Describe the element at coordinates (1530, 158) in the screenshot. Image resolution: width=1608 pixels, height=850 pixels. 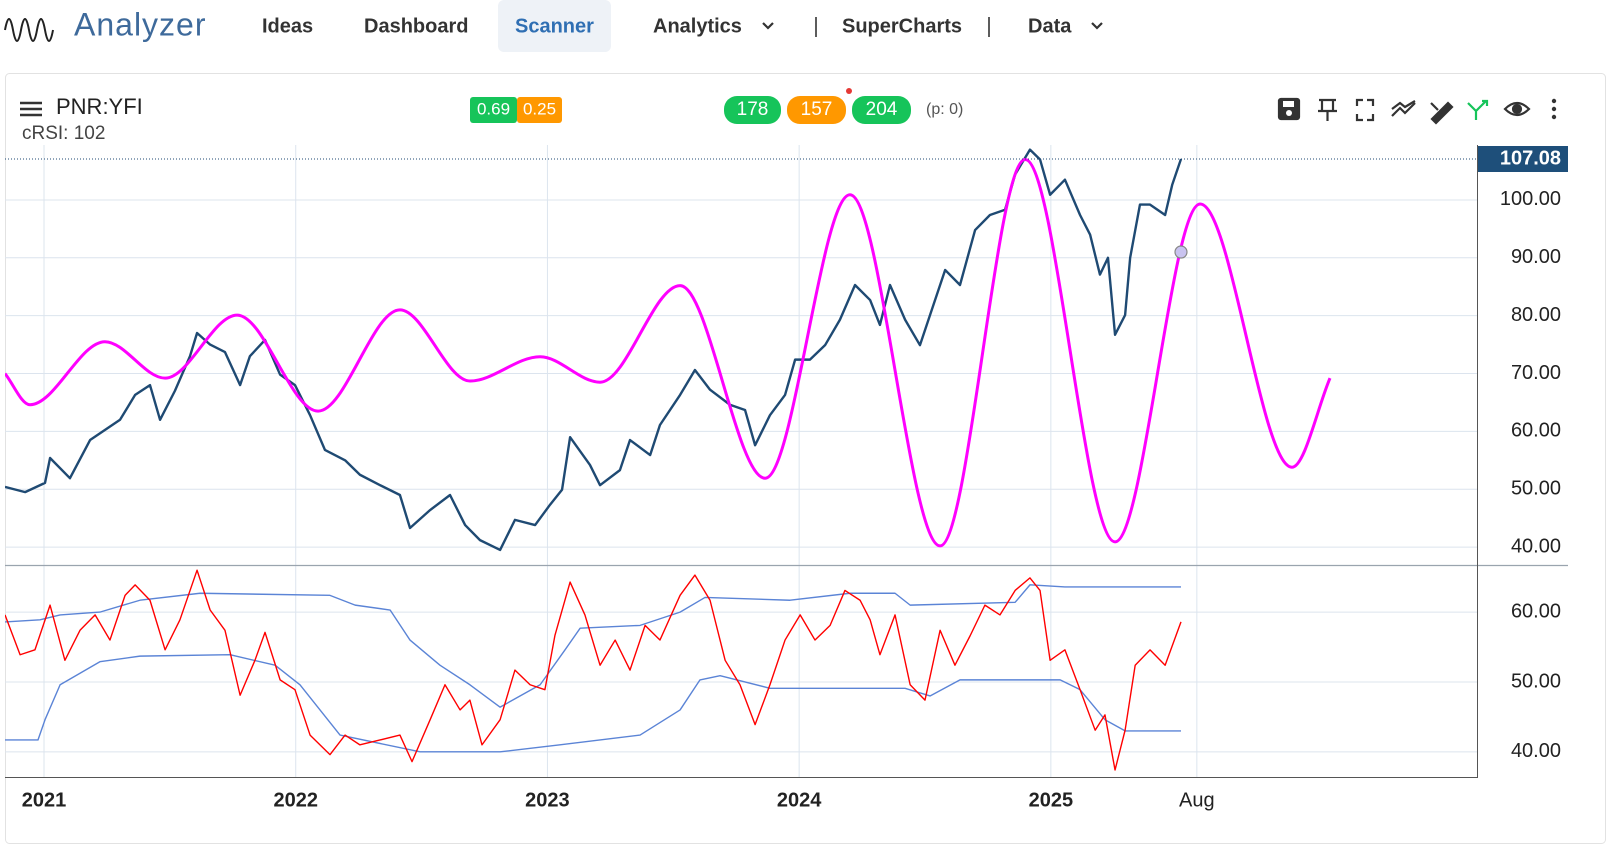
I see `last-price-label: 107.08` at that location.